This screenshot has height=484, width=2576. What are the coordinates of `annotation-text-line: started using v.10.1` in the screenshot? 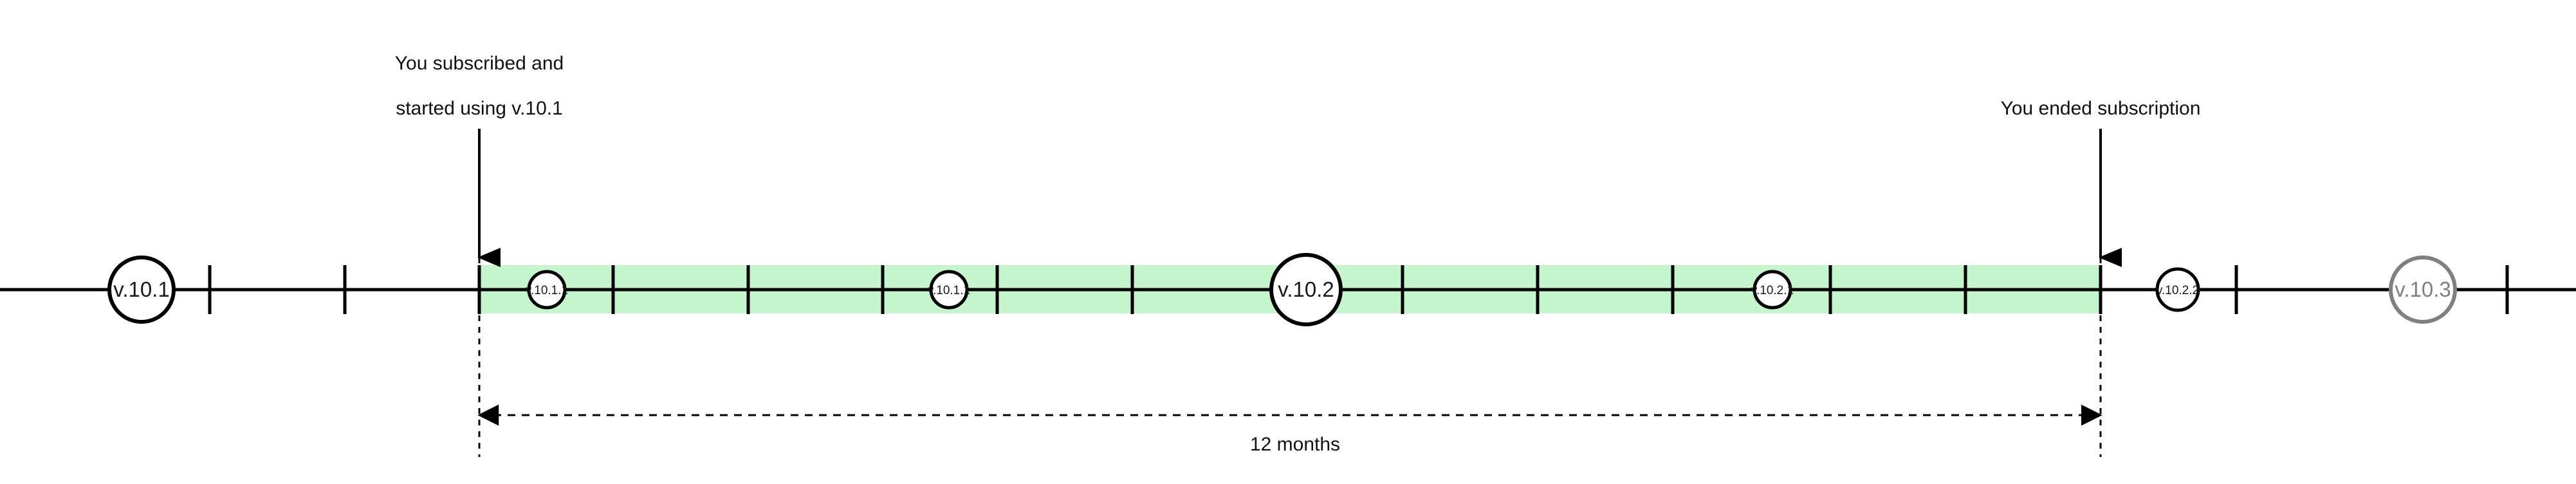 It's located at (479, 108).